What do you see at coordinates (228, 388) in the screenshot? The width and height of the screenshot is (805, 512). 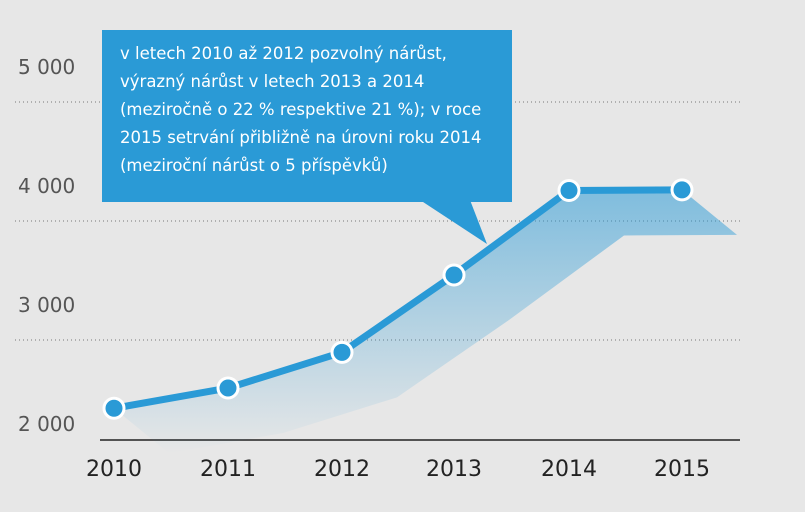 I see `data-point-2011` at bounding box center [228, 388].